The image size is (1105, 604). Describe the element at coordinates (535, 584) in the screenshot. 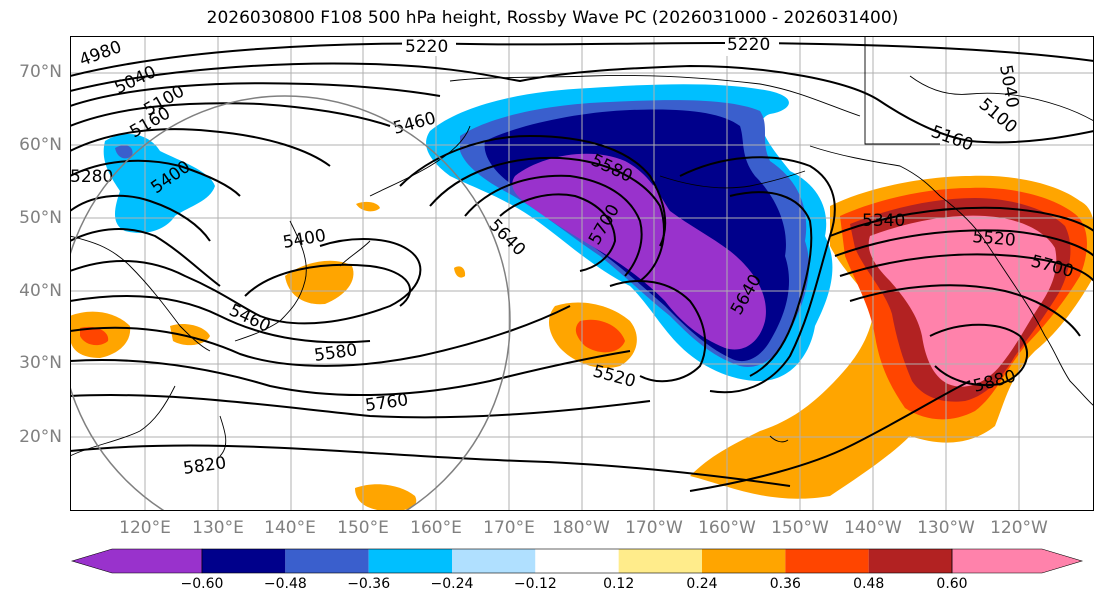

I see `colorbar-tick-label: −0.12` at that location.